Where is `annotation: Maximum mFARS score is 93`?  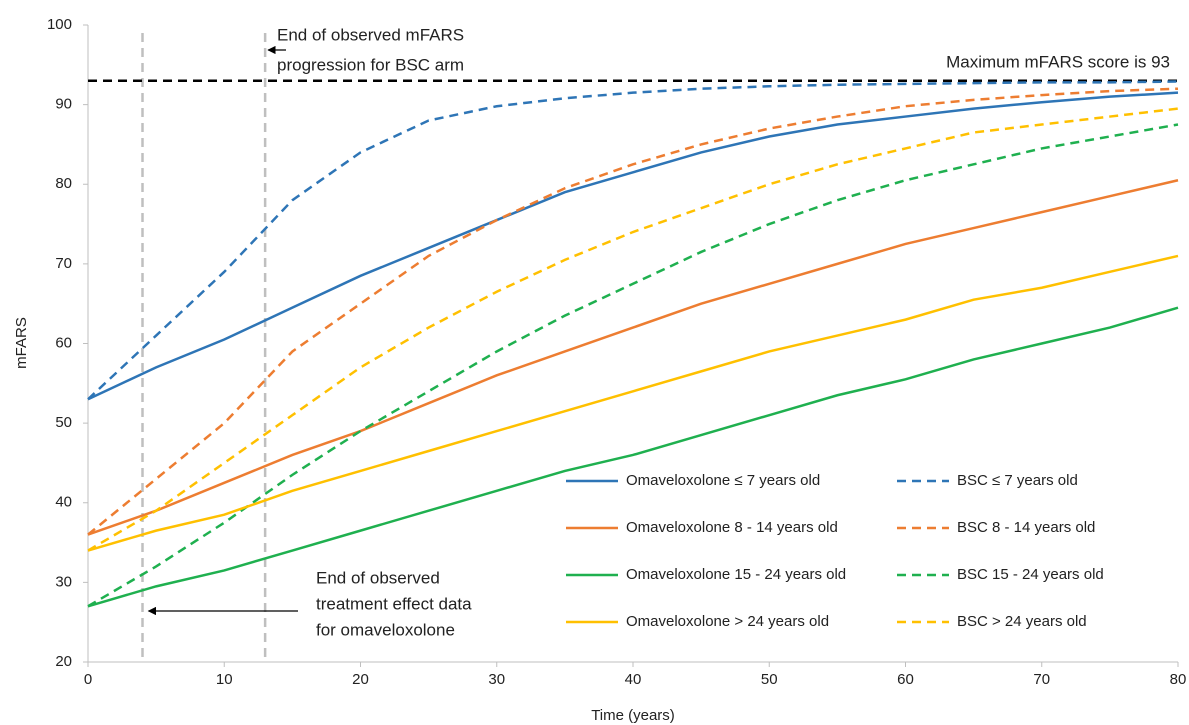
annotation: Maximum mFARS score is 93 is located at coordinates (1058, 61).